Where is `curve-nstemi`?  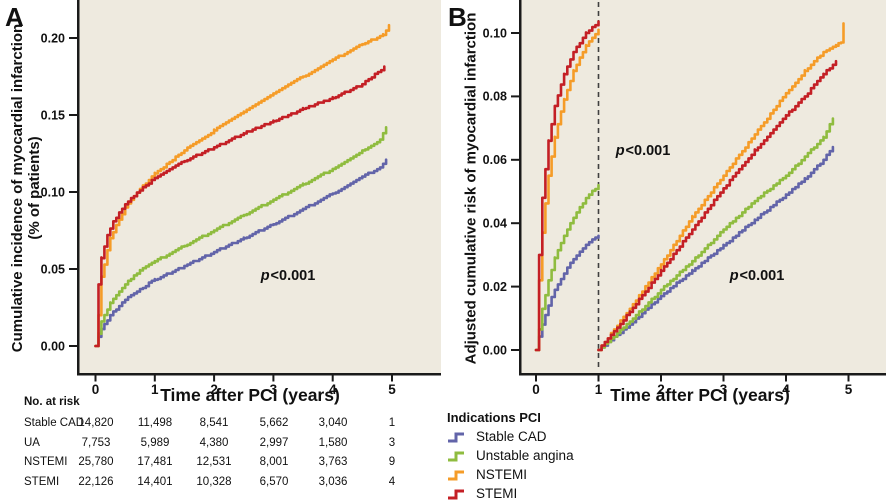
curve-nstemi is located at coordinates (567, 190).